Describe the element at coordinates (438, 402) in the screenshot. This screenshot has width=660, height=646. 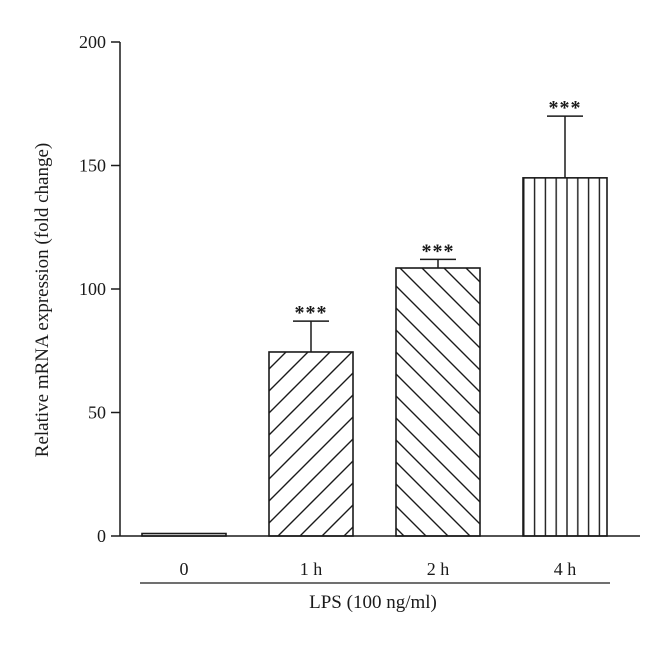
I see `bar-2h` at that location.